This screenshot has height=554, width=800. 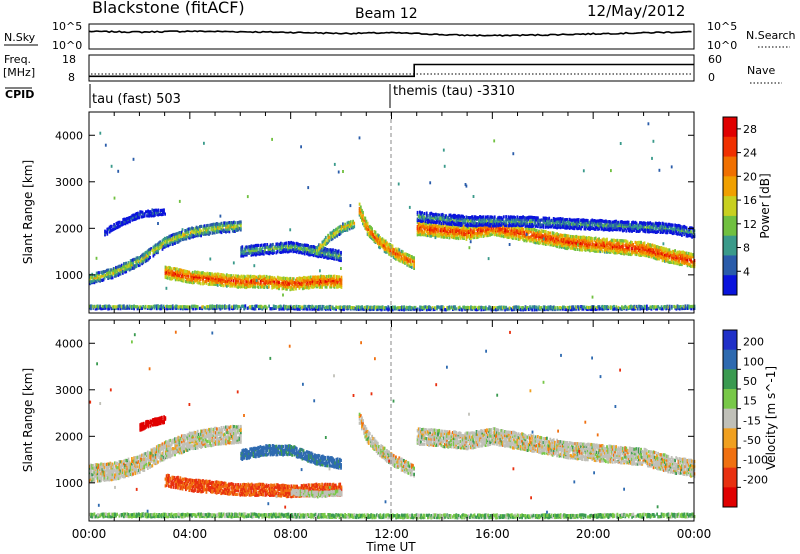 I want to click on nsky-panel: N.Sky 10^5 10^0 10^5 10^0 N.Search, so click(x=400, y=36).